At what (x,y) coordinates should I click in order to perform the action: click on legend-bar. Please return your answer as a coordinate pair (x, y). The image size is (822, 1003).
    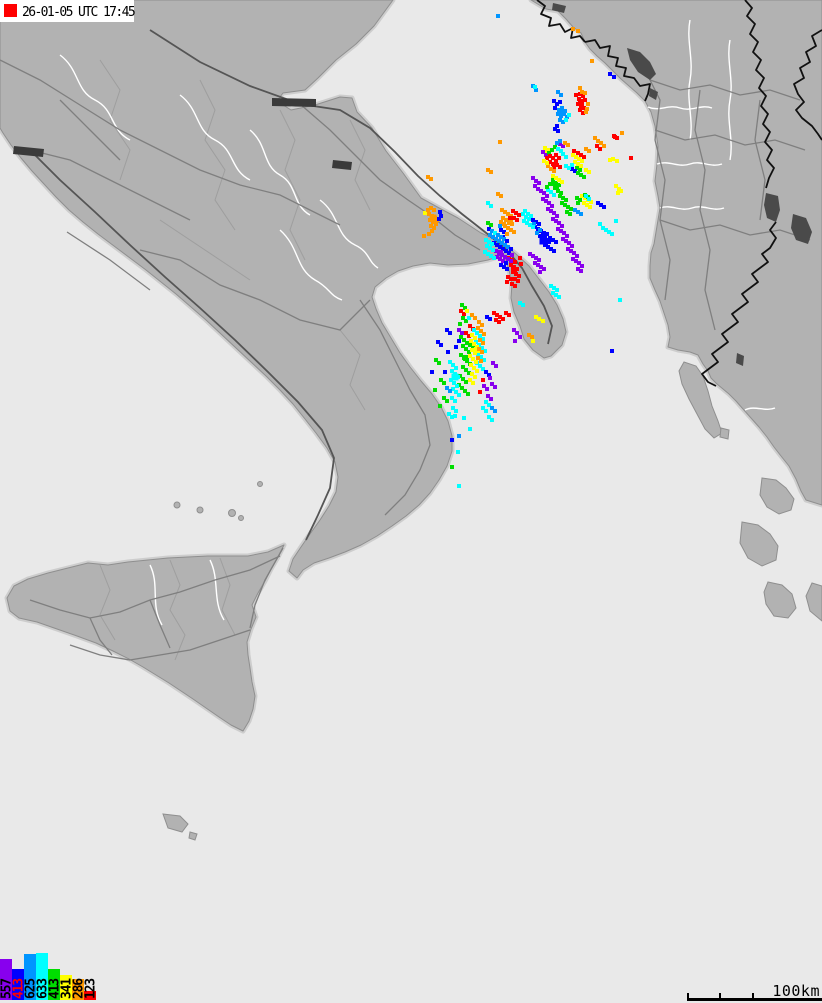
    Looking at the image, I should click on (66, 987).